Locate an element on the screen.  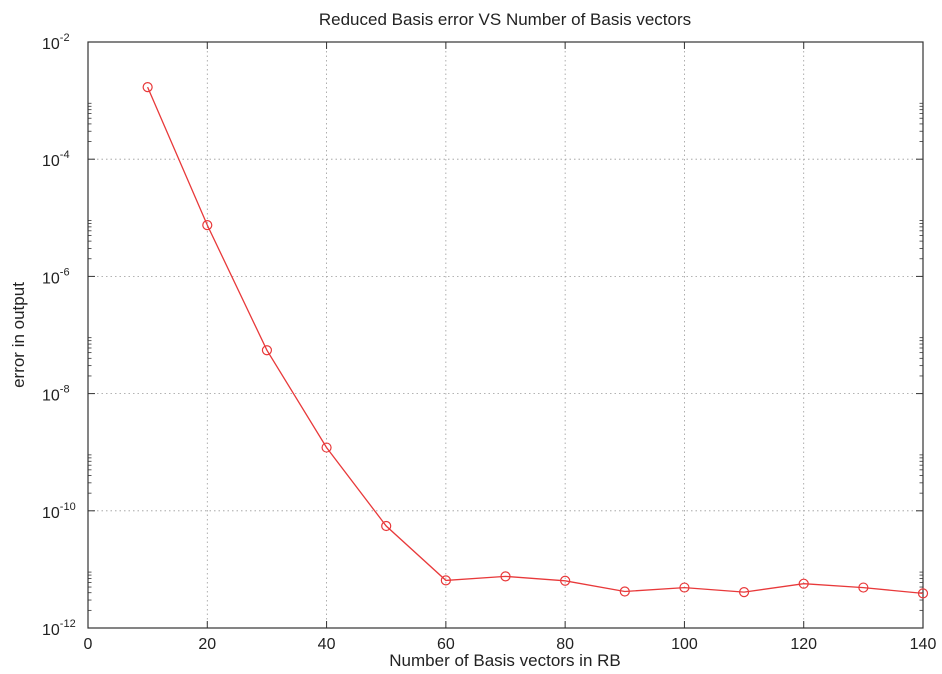
x-tick-label: 40 is located at coordinates (327, 644).